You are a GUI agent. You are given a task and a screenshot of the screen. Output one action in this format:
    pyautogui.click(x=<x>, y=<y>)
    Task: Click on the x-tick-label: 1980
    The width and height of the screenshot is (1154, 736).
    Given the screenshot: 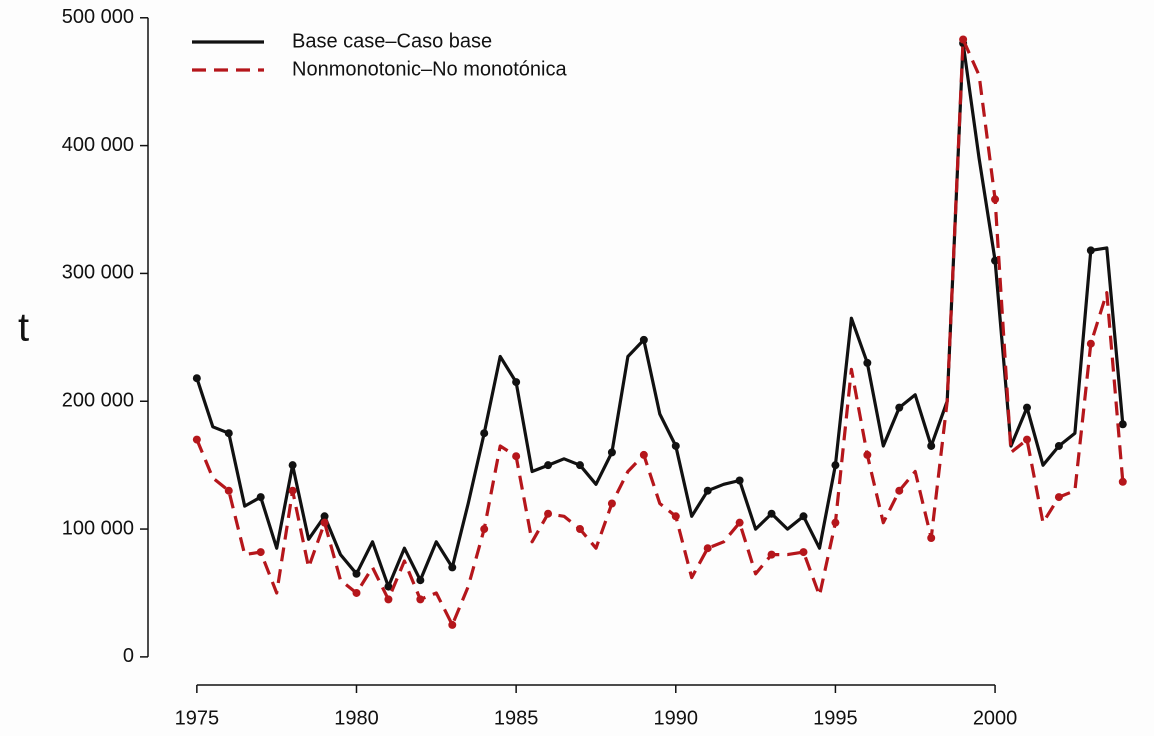 What is the action you would take?
    pyautogui.click(x=356, y=718)
    